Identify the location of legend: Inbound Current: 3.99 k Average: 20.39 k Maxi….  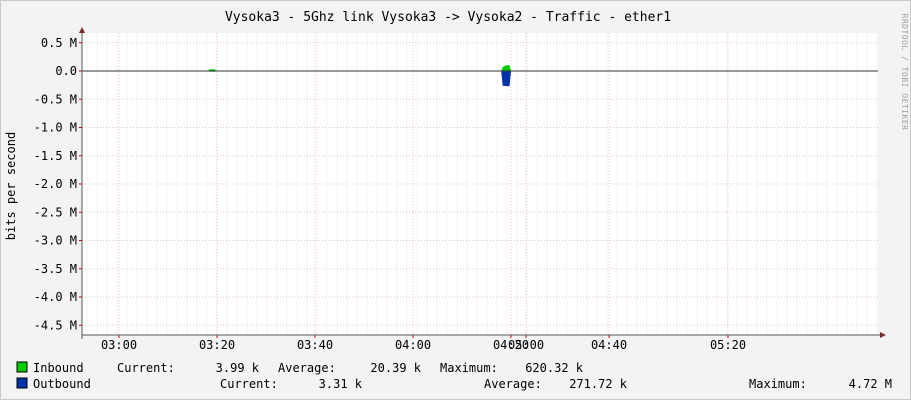
(454, 376).